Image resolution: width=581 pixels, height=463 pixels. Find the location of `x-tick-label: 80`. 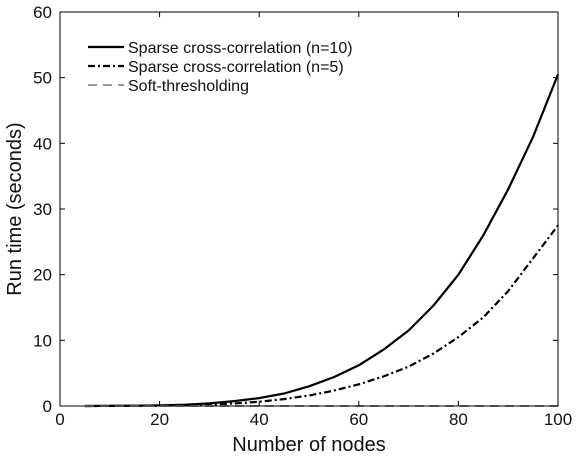

x-tick-label: 80 is located at coordinates (458, 419).